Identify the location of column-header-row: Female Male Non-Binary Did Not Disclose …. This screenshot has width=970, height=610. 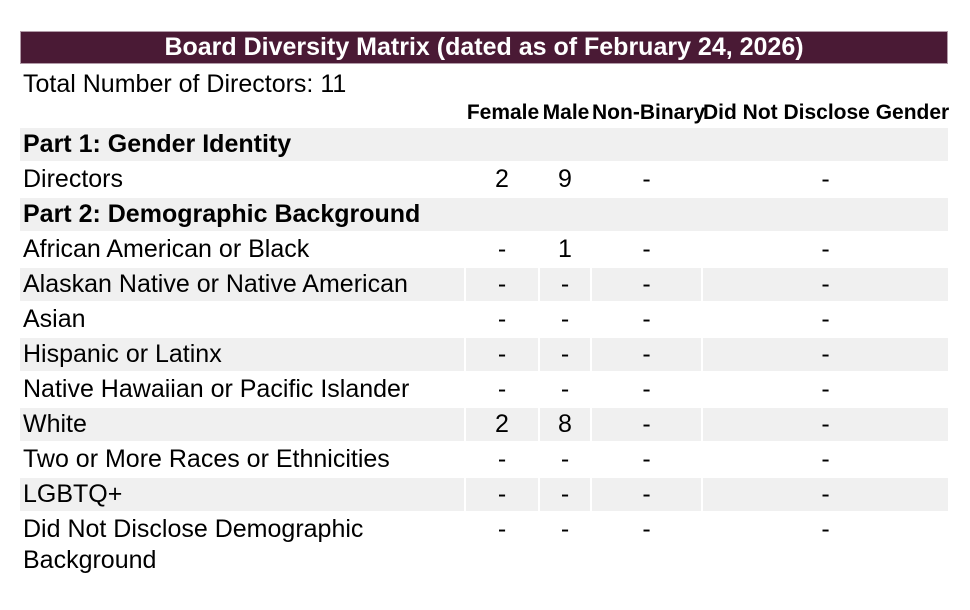
(485, 114).